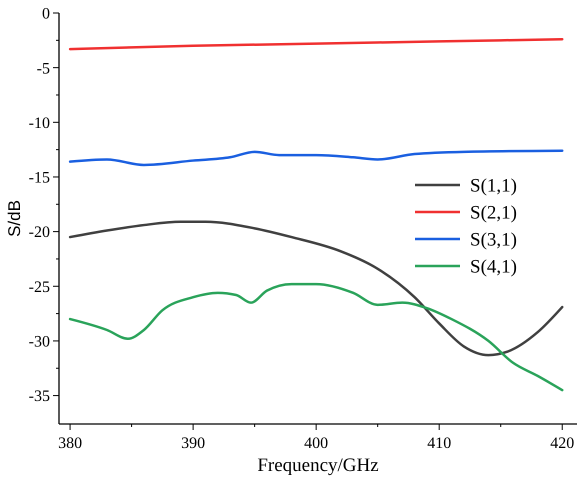 Image resolution: width=577 pixels, height=479 pixels. Describe the element at coordinates (39, 287) in the screenshot. I see `y-tick-label: -25` at that location.